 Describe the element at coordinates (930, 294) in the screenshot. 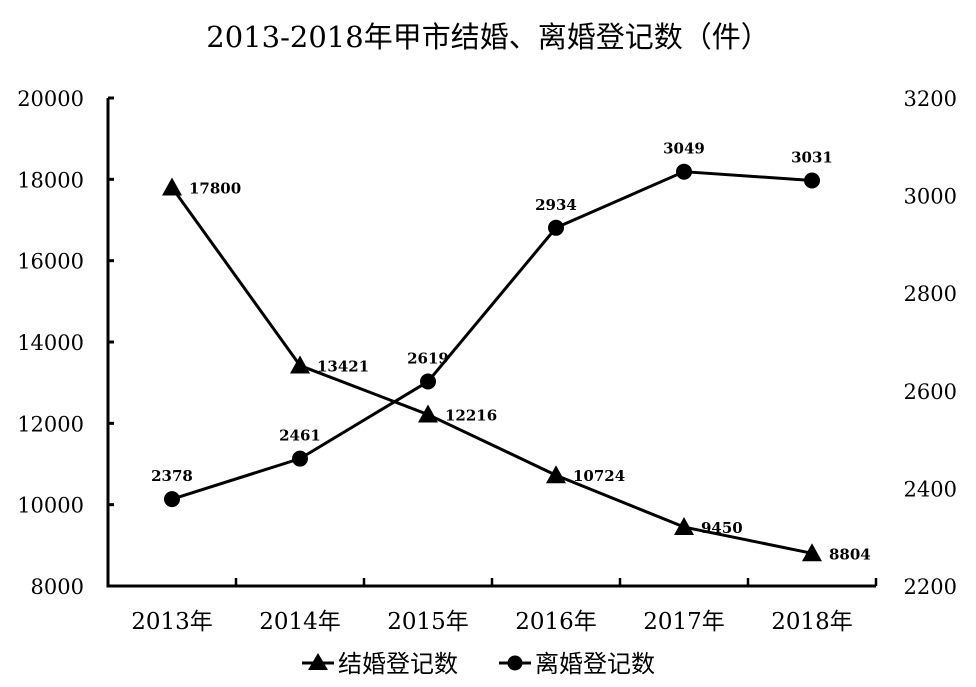

I see `right-axis-tick-label: 2800` at that location.